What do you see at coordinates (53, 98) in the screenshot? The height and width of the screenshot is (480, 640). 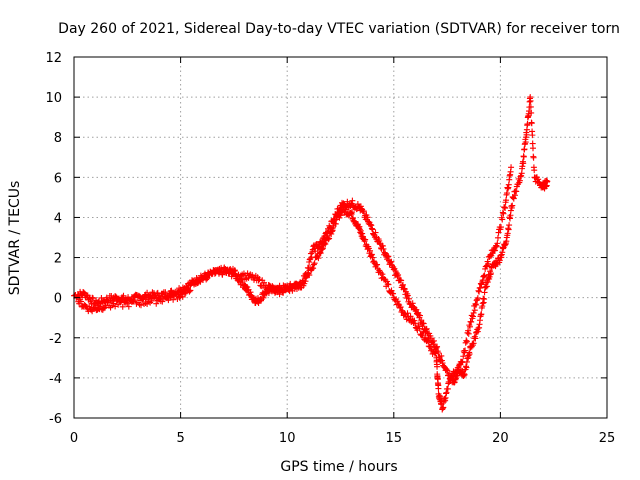 I see `y-tick-label: 10` at bounding box center [53, 98].